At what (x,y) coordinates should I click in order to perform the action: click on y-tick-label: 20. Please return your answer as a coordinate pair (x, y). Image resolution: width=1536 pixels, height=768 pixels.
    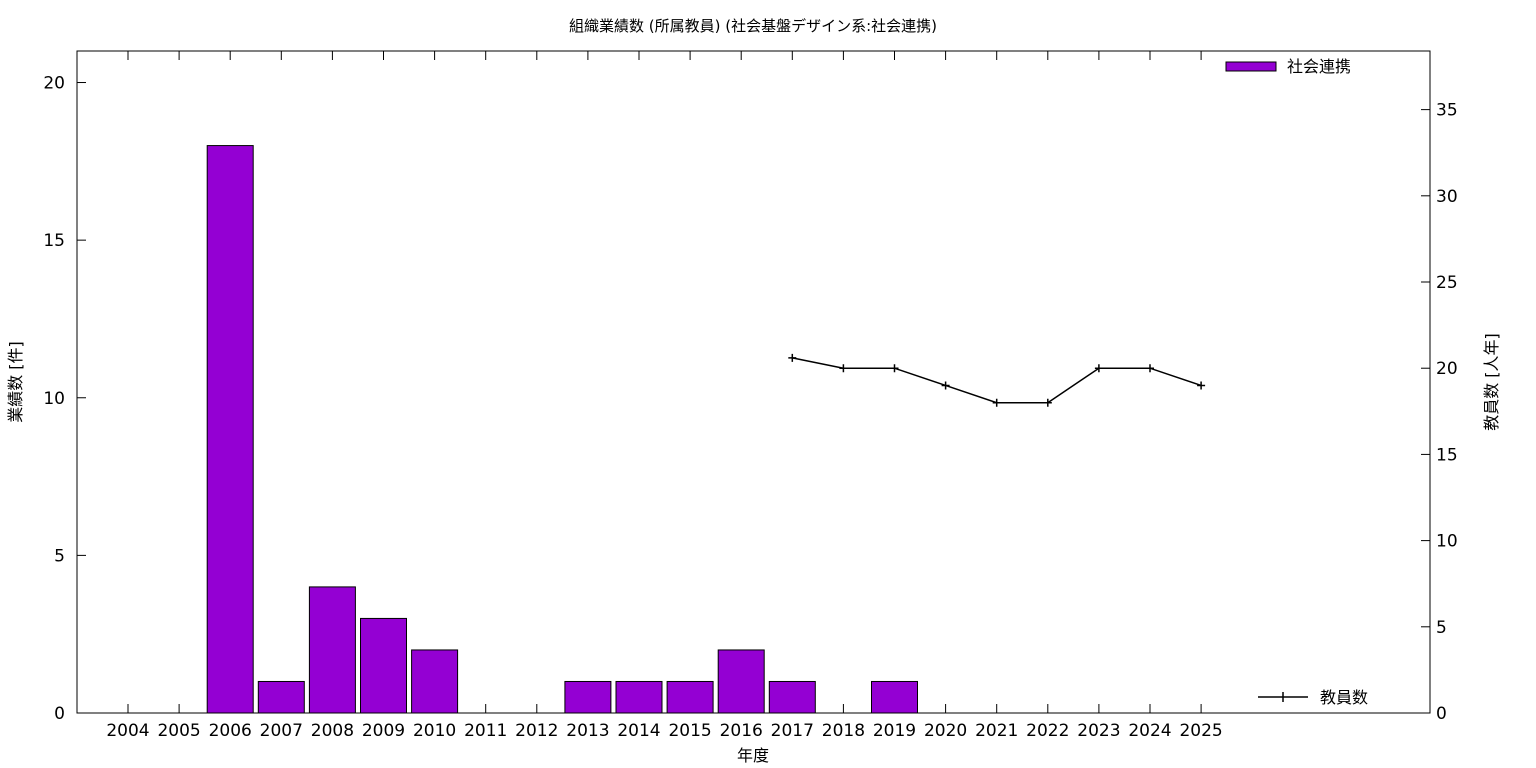
    Looking at the image, I should click on (54, 84).